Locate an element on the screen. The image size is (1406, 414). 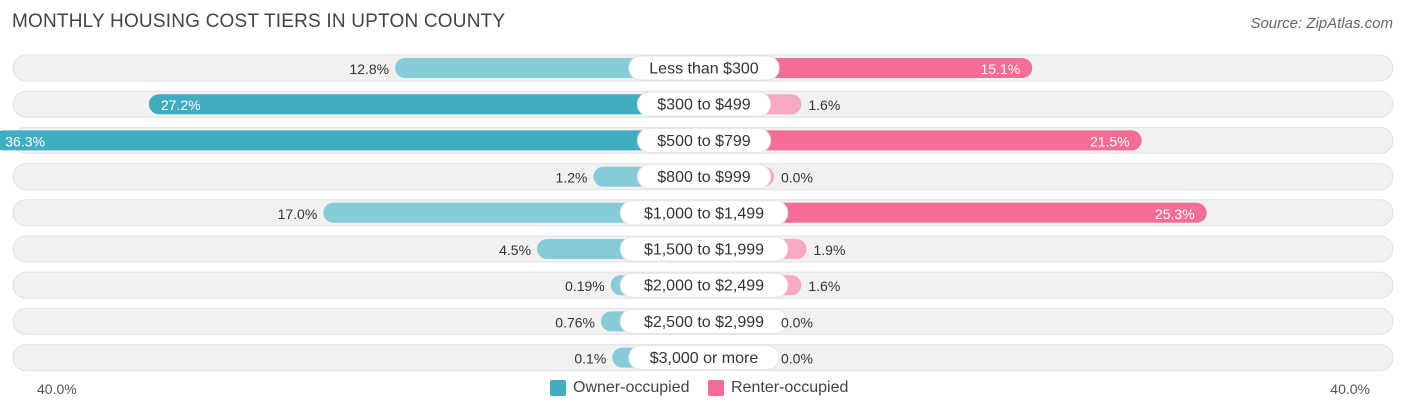
legend-item-renter: Renter-occupied is located at coordinates (778, 388).